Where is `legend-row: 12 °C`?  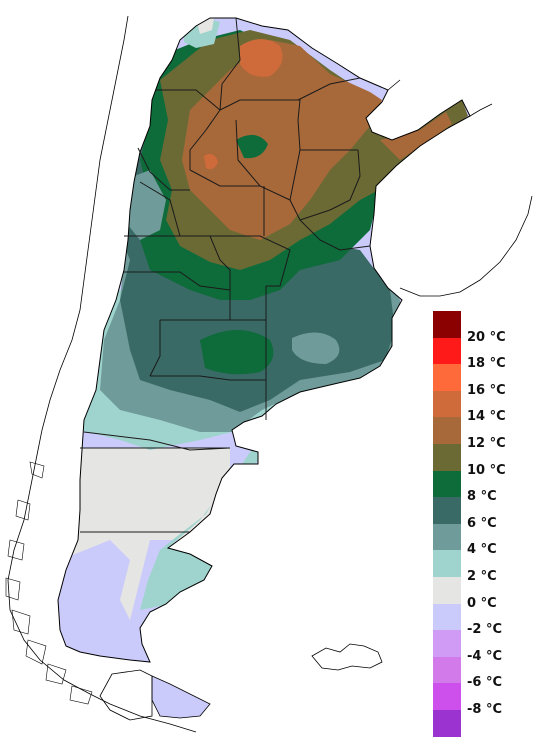 legend-row: 12 °C is located at coordinates (485, 433).